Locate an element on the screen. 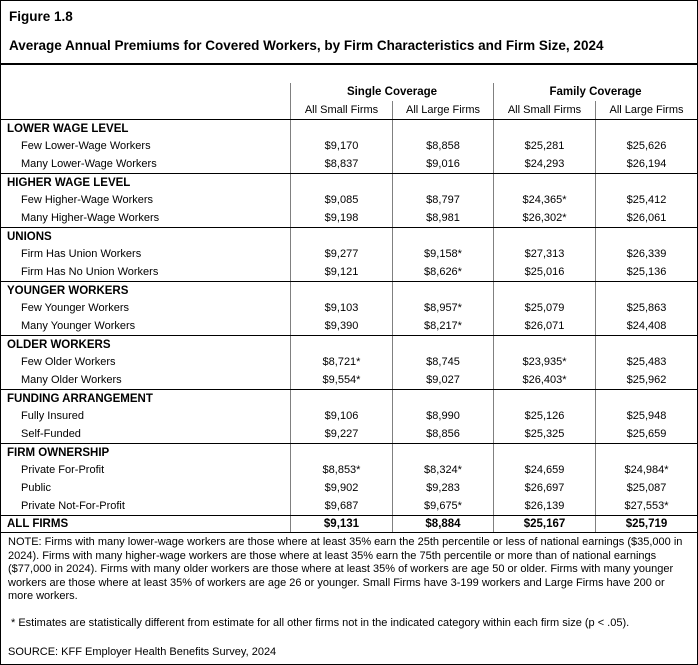  row-label: ALL FIRMS is located at coordinates (38, 524).